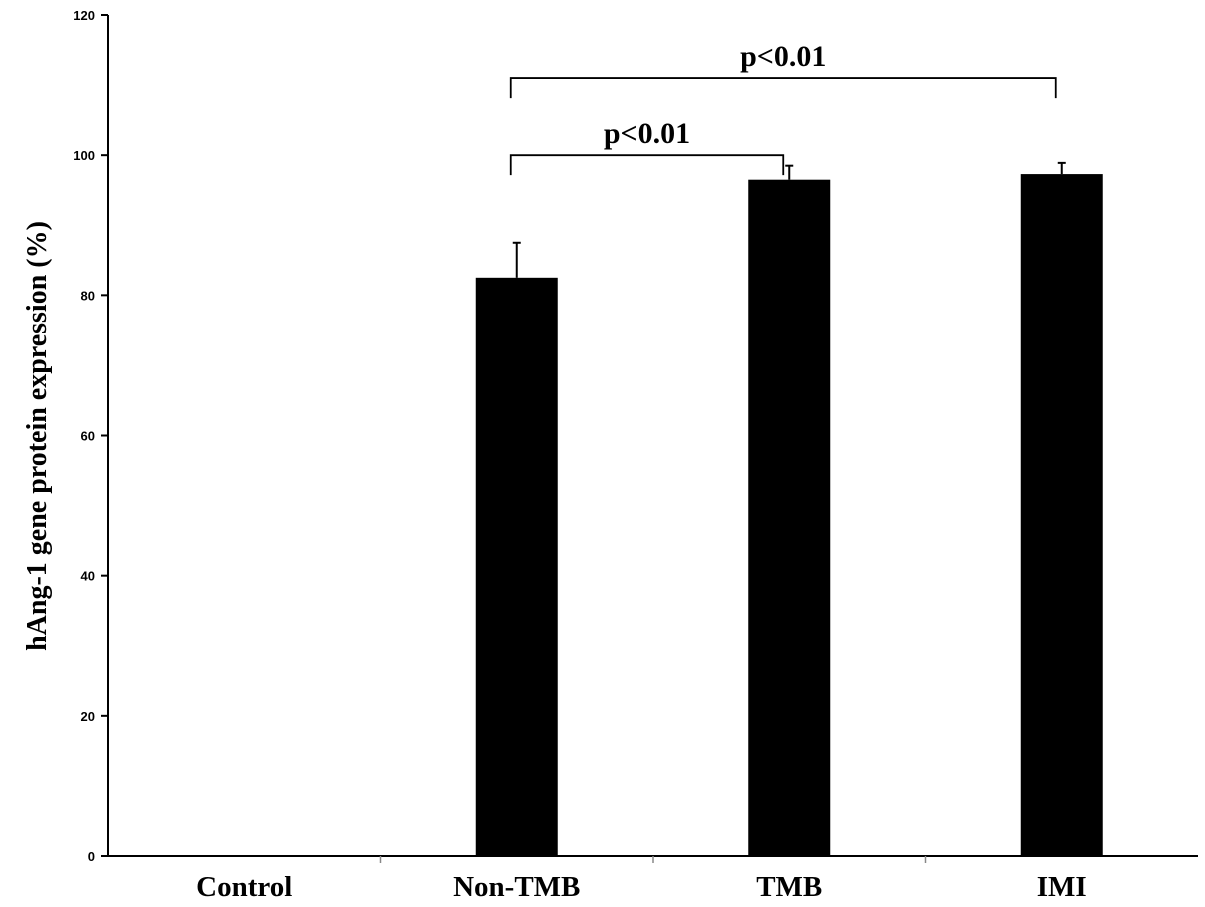 The width and height of the screenshot is (1205, 907). Describe the element at coordinates (88, 576) in the screenshot. I see `y-tick-label: 40` at that location.